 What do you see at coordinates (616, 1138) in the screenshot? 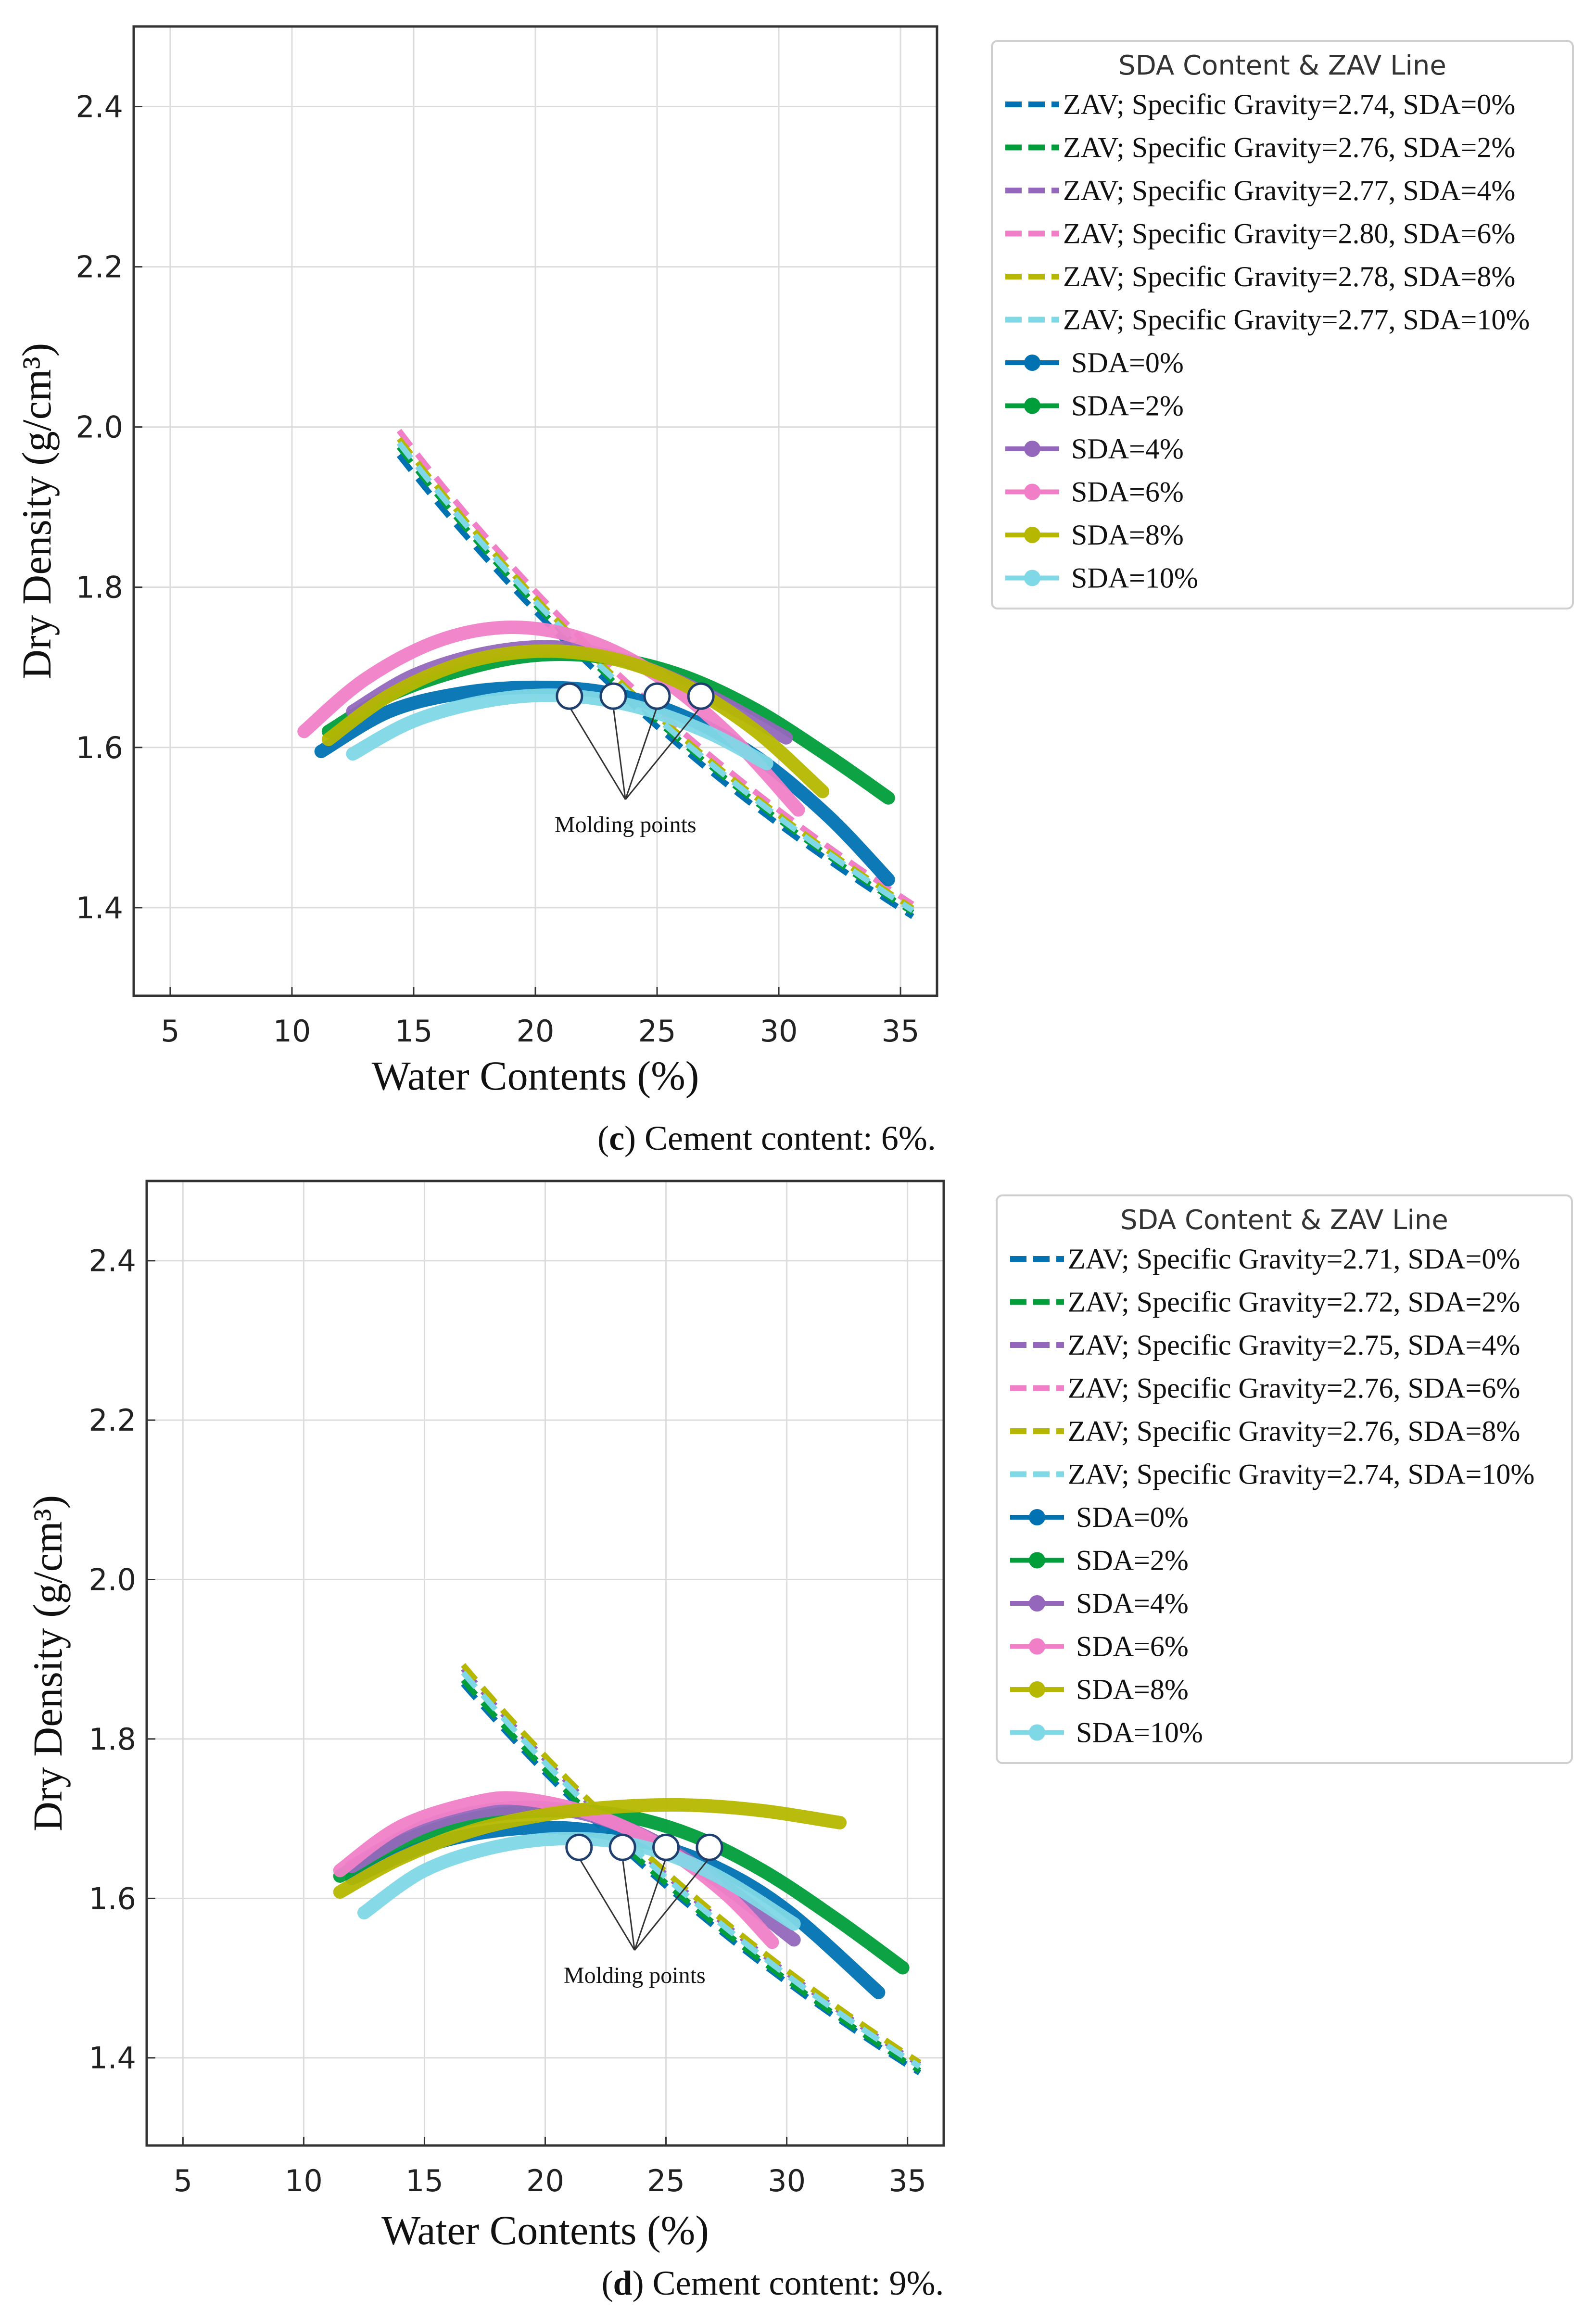
I see `caption-letter: c` at bounding box center [616, 1138].